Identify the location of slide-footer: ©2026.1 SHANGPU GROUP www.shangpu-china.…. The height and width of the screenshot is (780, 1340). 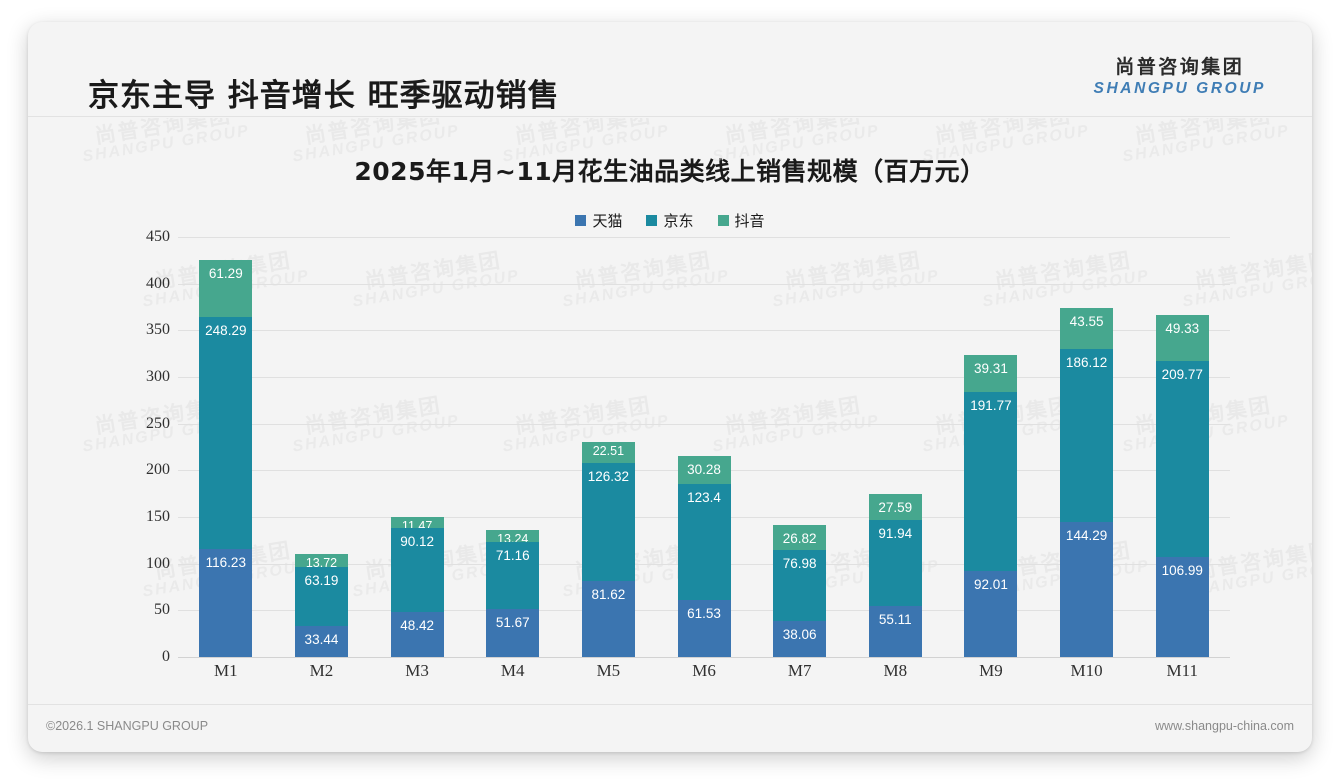
(670, 728).